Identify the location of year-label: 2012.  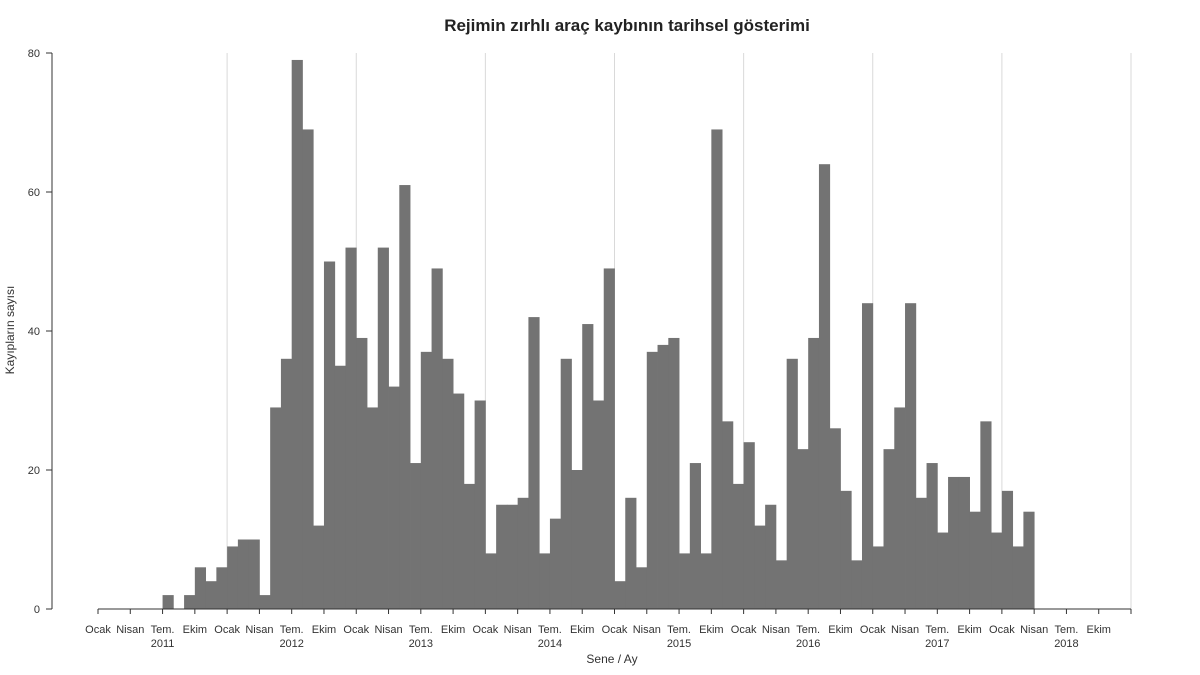
(291, 644).